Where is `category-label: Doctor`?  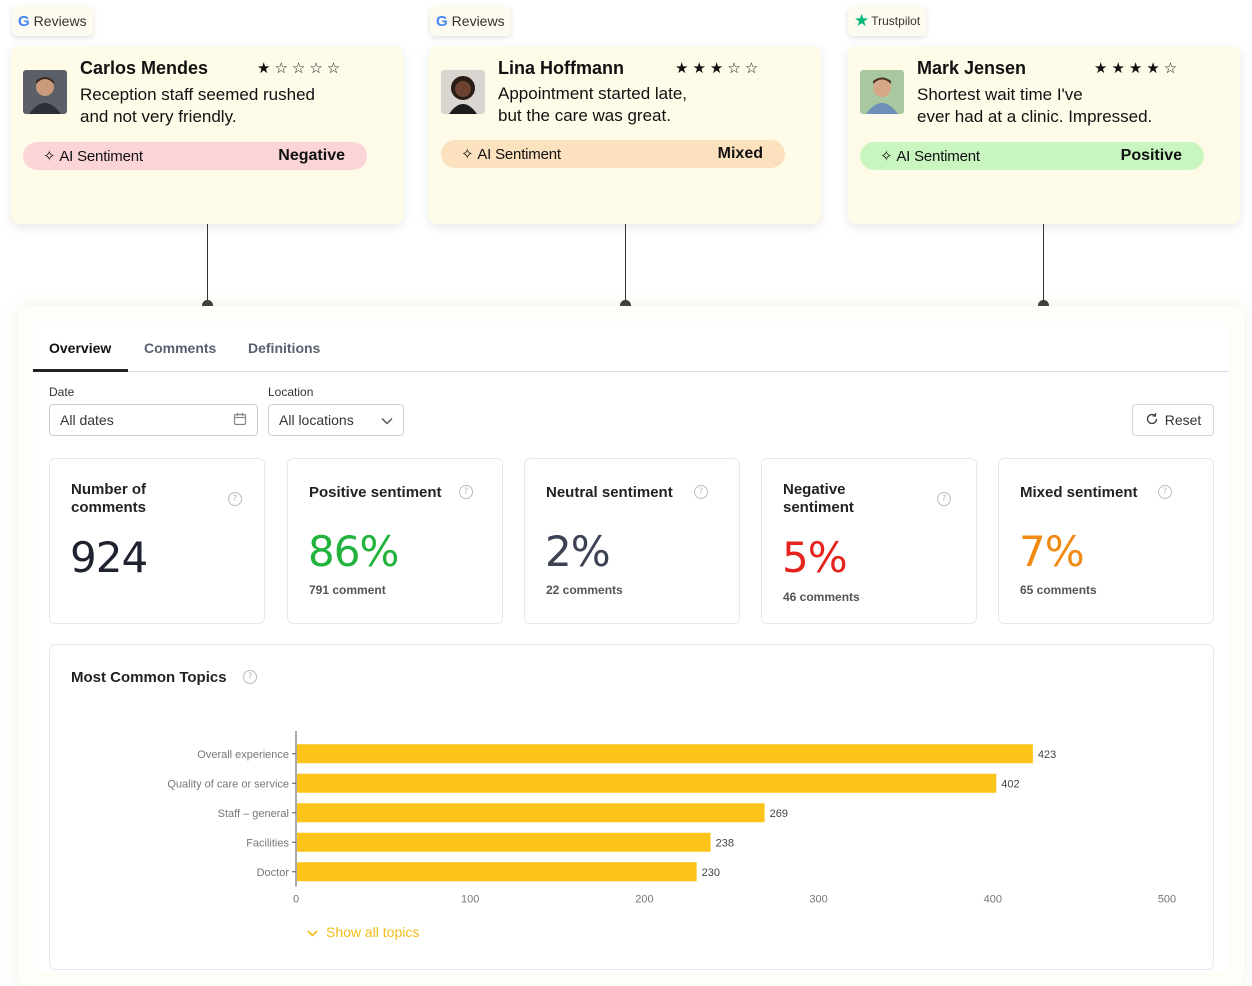 category-label: Doctor is located at coordinates (273, 873).